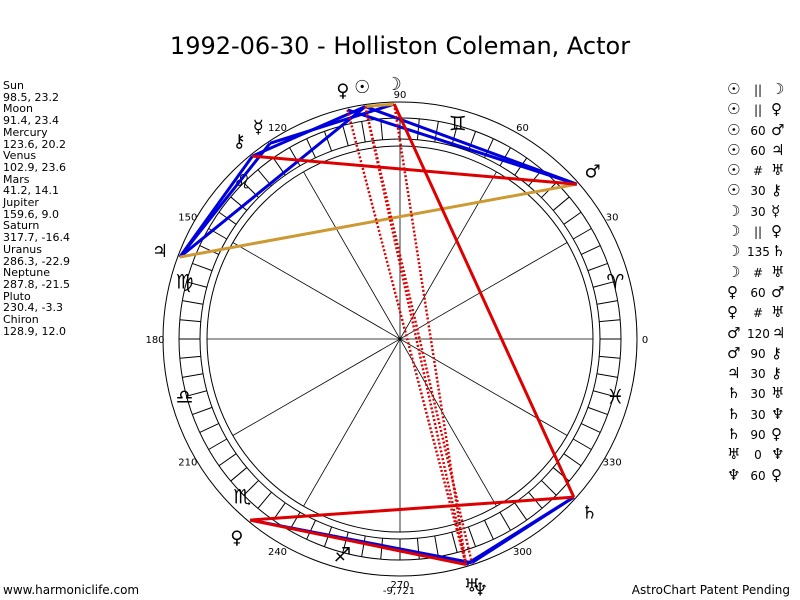 This screenshot has height=600, width=800. What do you see at coordinates (31, 121) in the screenshot?
I see `planet-coords: 91.4, 23.4` at bounding box center [31, 121].